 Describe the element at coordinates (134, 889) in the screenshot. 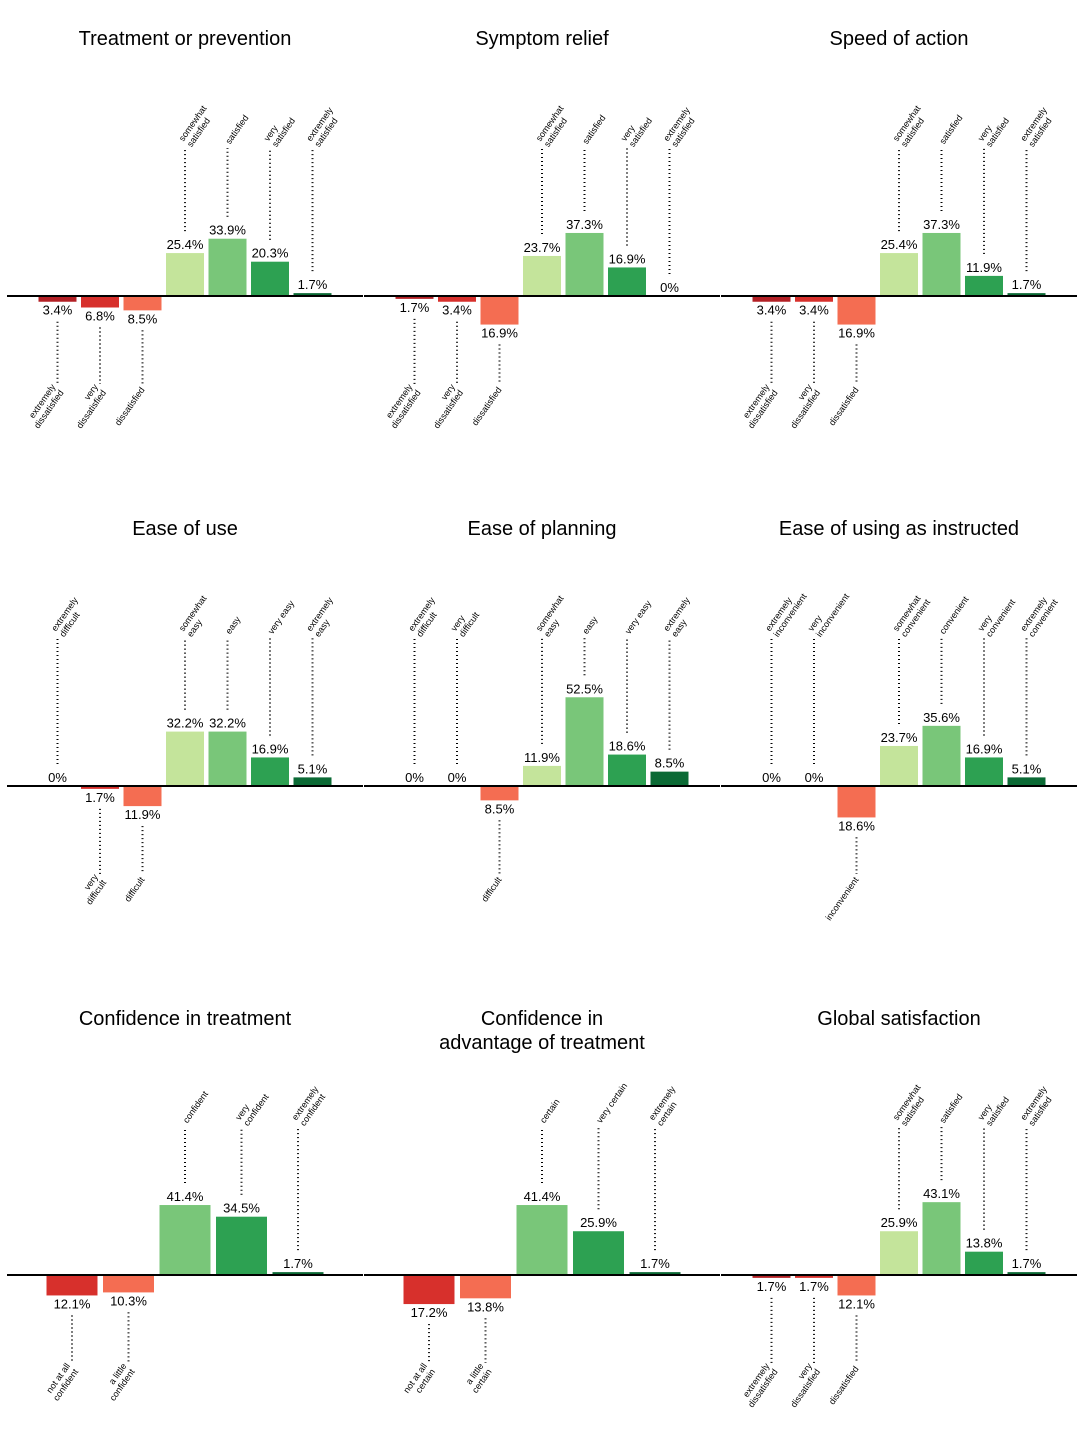

I see `category-label: difficult` at that location.